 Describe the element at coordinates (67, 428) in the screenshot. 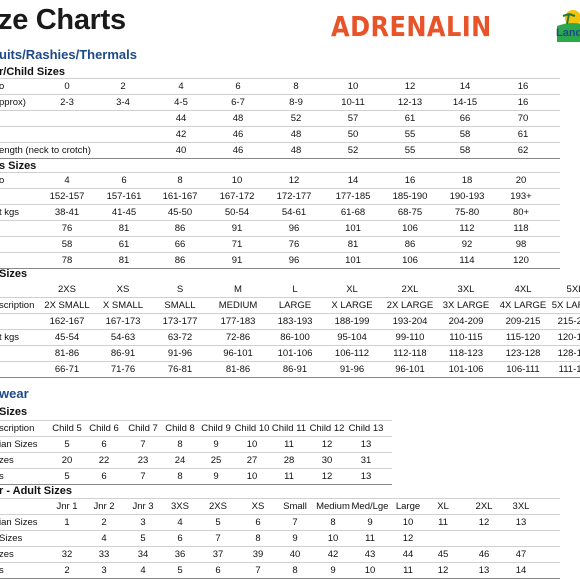

I see `table-cell: Child 5` at that location.